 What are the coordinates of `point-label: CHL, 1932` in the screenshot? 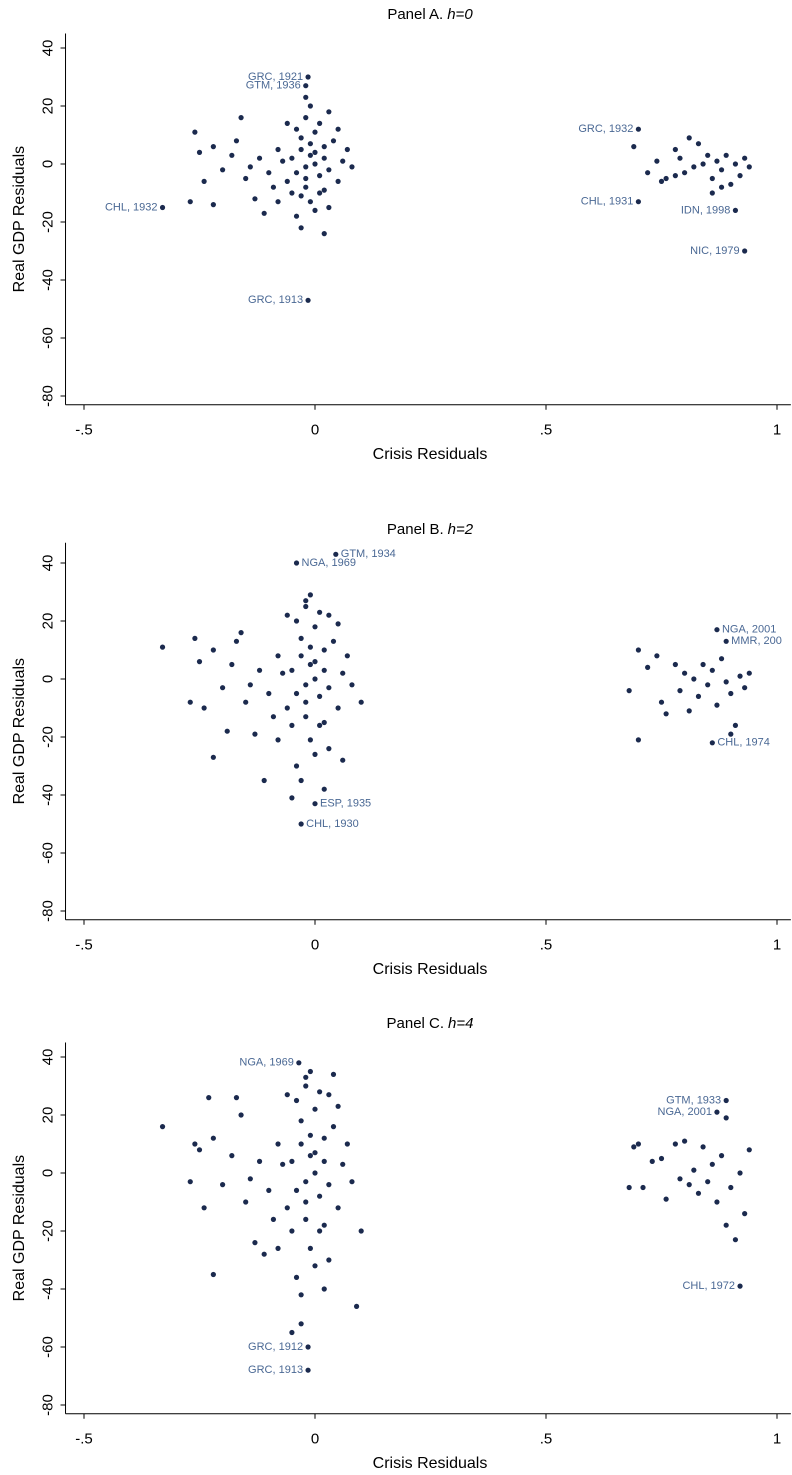 It's located at (131, 207).